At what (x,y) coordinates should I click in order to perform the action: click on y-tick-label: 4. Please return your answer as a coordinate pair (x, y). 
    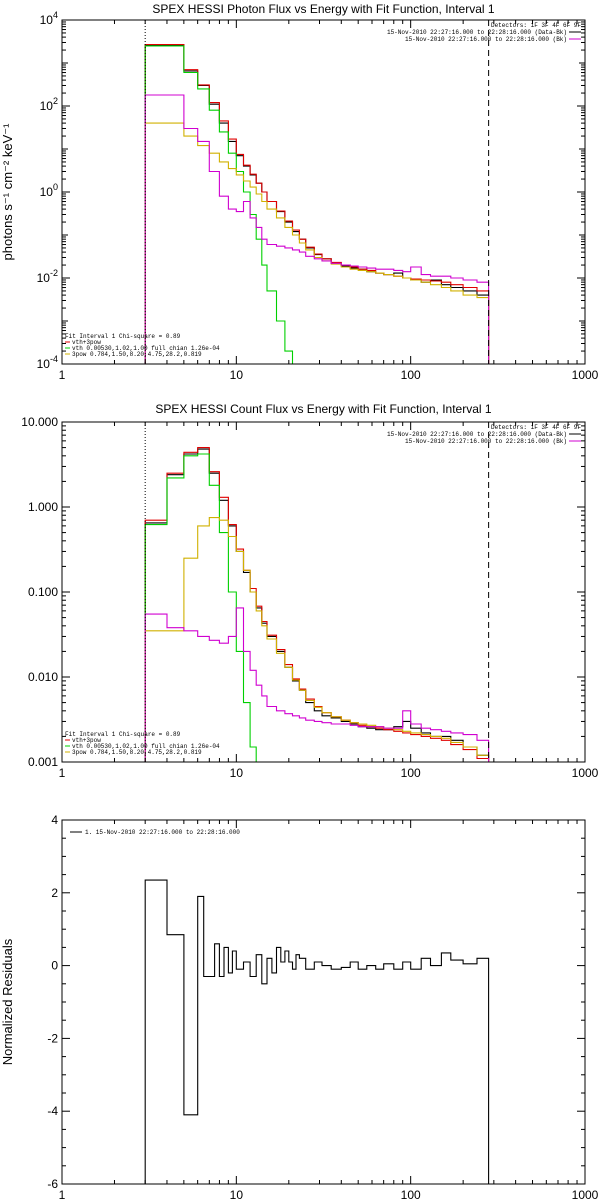
    Looking at the image, I should click on (54, 820).